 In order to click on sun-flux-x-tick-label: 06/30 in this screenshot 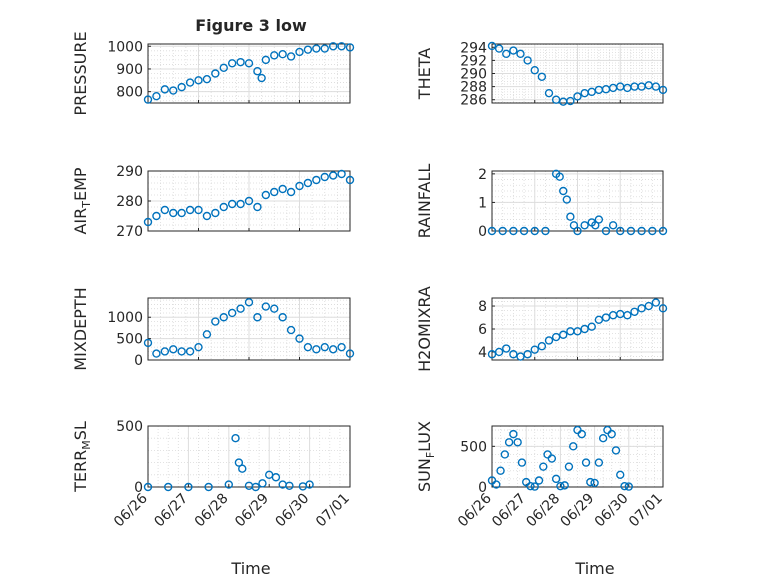, I will do `click(612, 511)`.